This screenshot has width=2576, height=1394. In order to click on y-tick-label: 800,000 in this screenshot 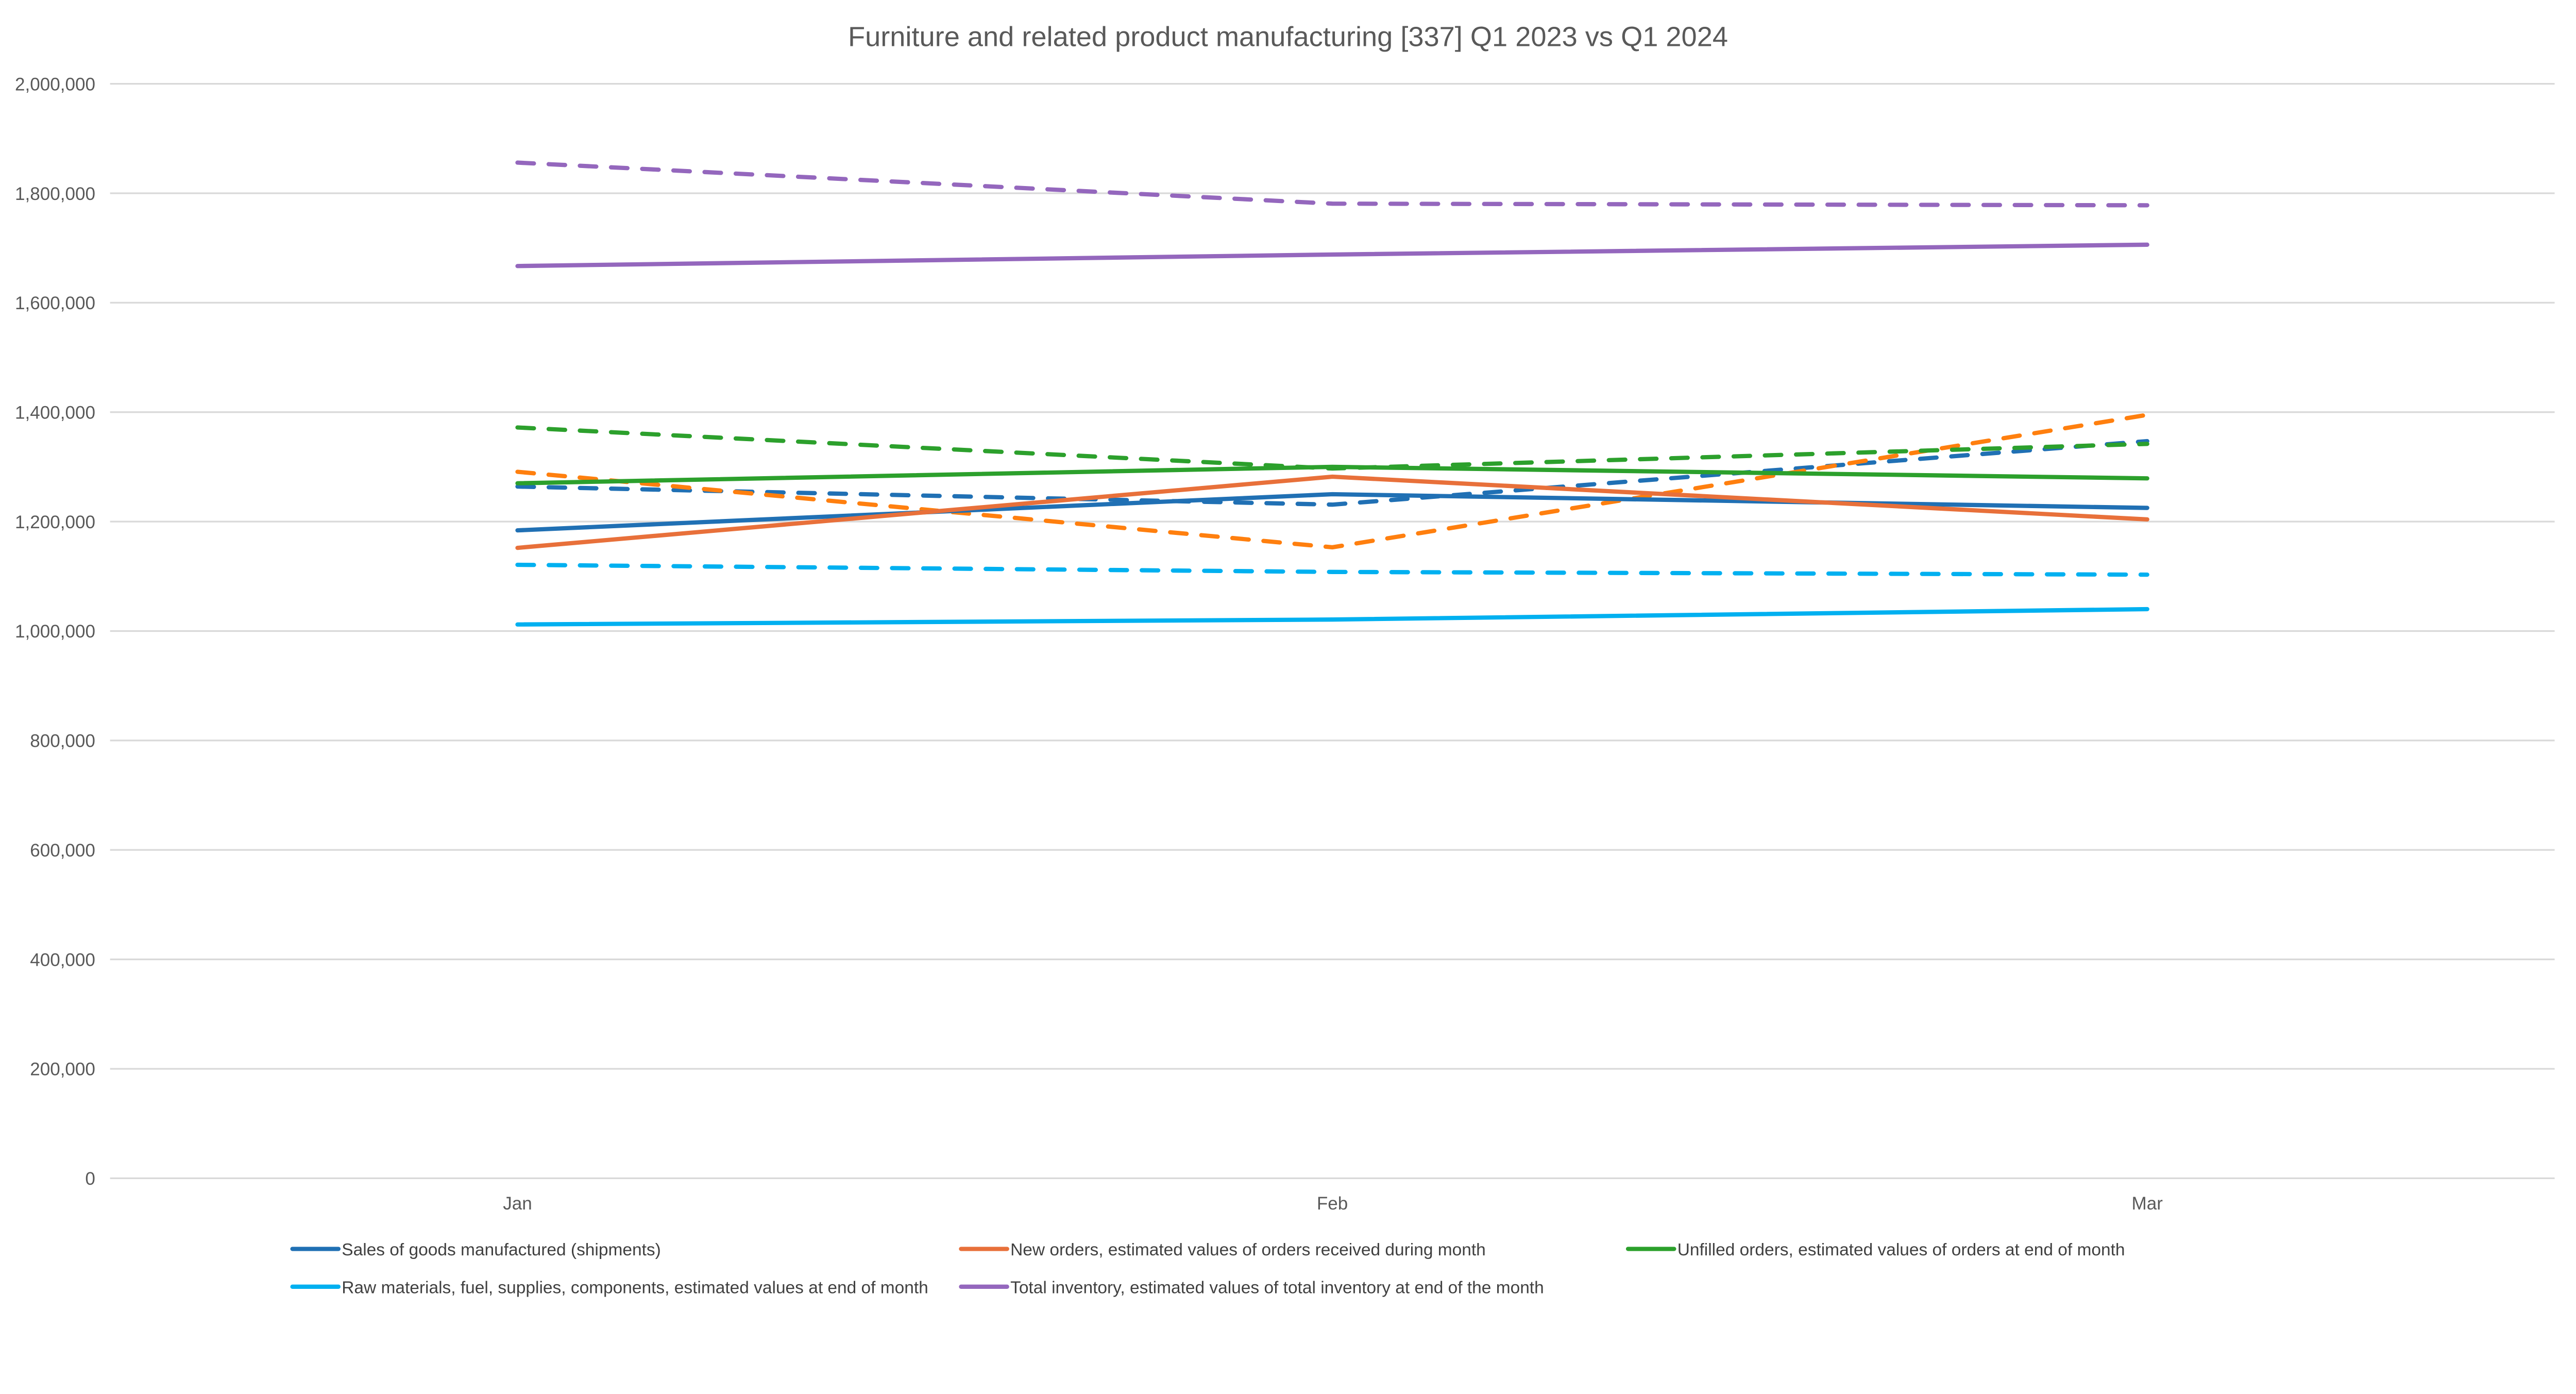, I will do `click(62, 741)`.